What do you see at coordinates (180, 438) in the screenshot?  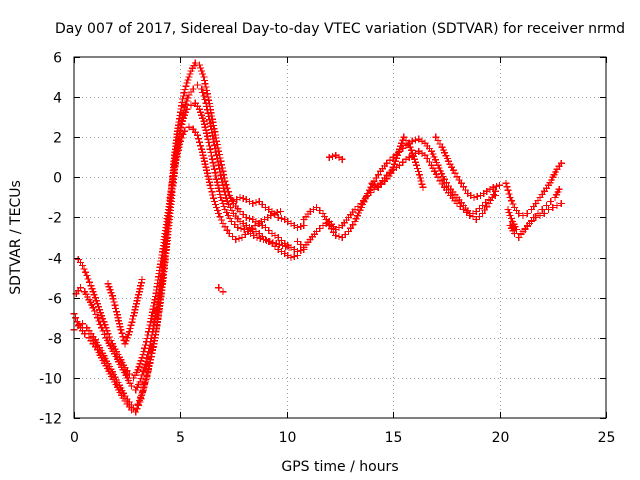 I see `x-tick-label: 5` at bounding box center [180, 438].